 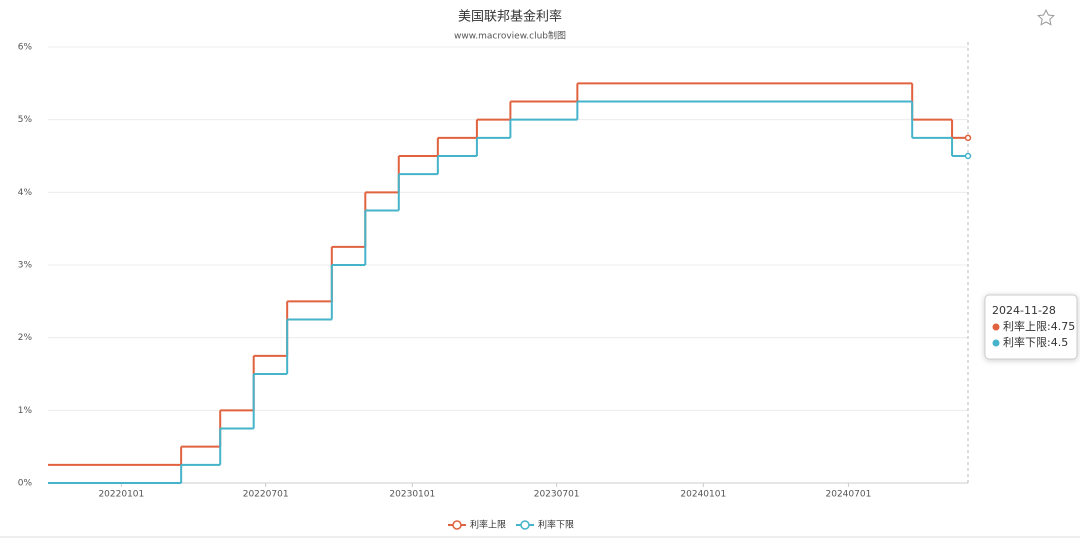 What do you see at coordinates (25, 266) in the screenshot?
I see `y-tick-label: 3%` at bounding box center [25, 266].